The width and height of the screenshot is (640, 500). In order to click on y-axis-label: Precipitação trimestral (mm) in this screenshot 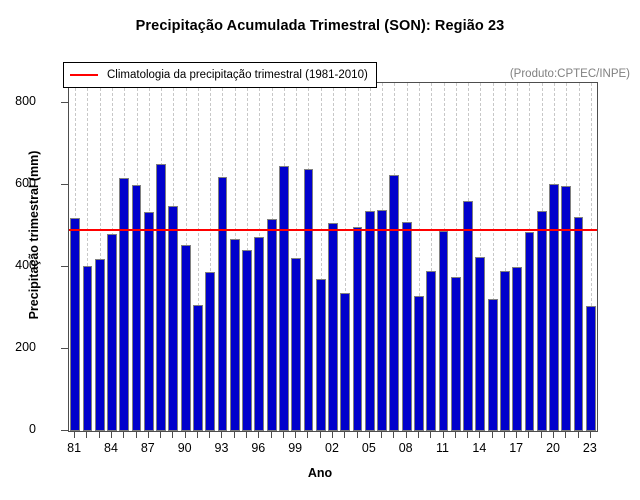, I will do `click(34, 235)`.